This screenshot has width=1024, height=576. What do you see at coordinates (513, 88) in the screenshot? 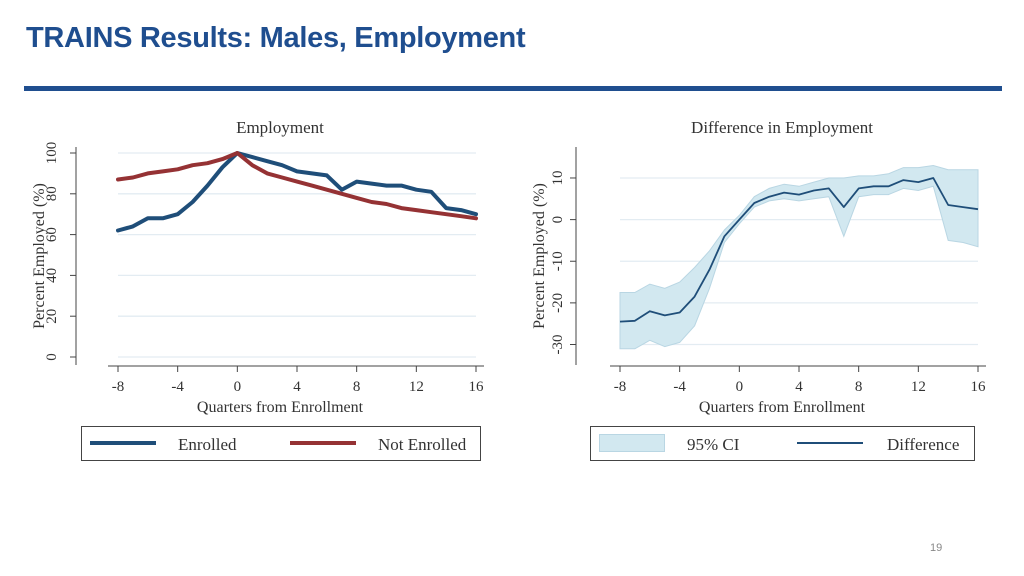
I see `title-divider` at bounding box center [513, 88].